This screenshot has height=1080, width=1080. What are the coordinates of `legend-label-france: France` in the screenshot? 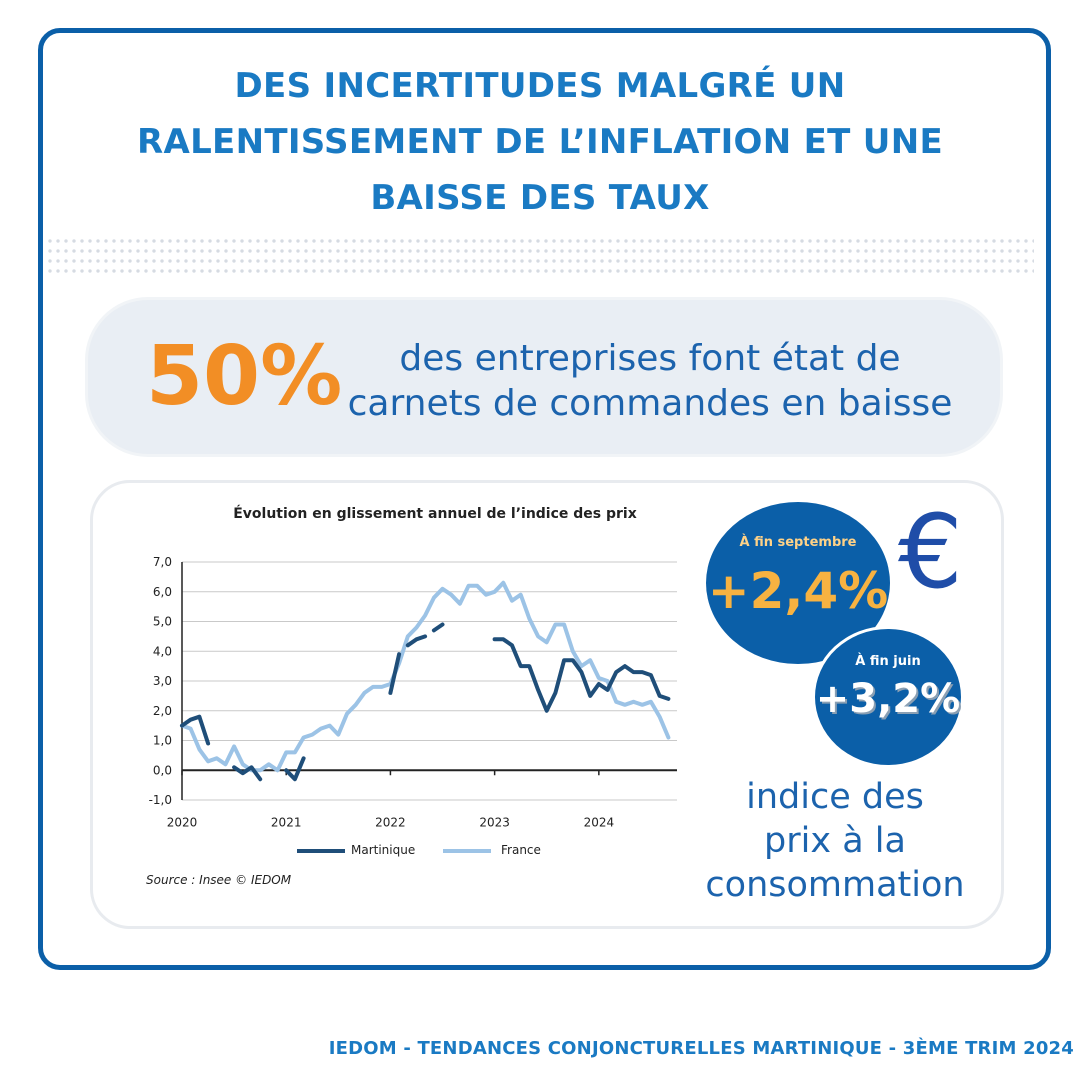 It's located at (521, 850).